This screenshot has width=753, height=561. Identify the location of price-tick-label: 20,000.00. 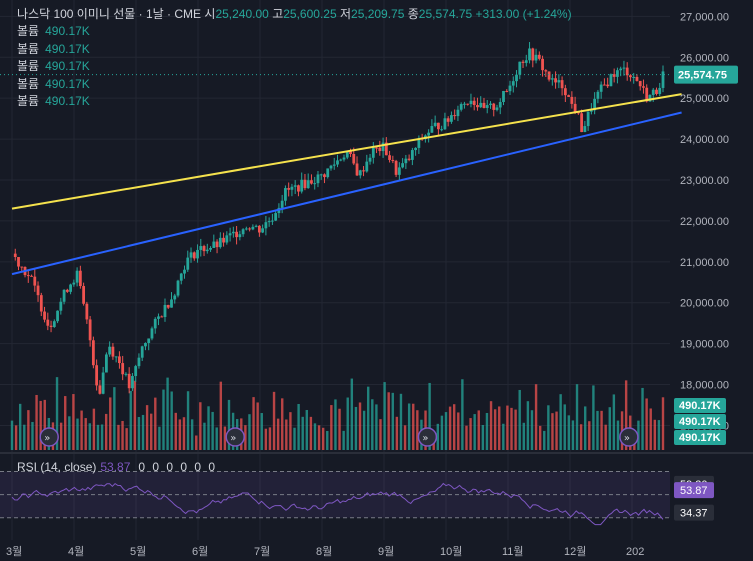
(704, 304).